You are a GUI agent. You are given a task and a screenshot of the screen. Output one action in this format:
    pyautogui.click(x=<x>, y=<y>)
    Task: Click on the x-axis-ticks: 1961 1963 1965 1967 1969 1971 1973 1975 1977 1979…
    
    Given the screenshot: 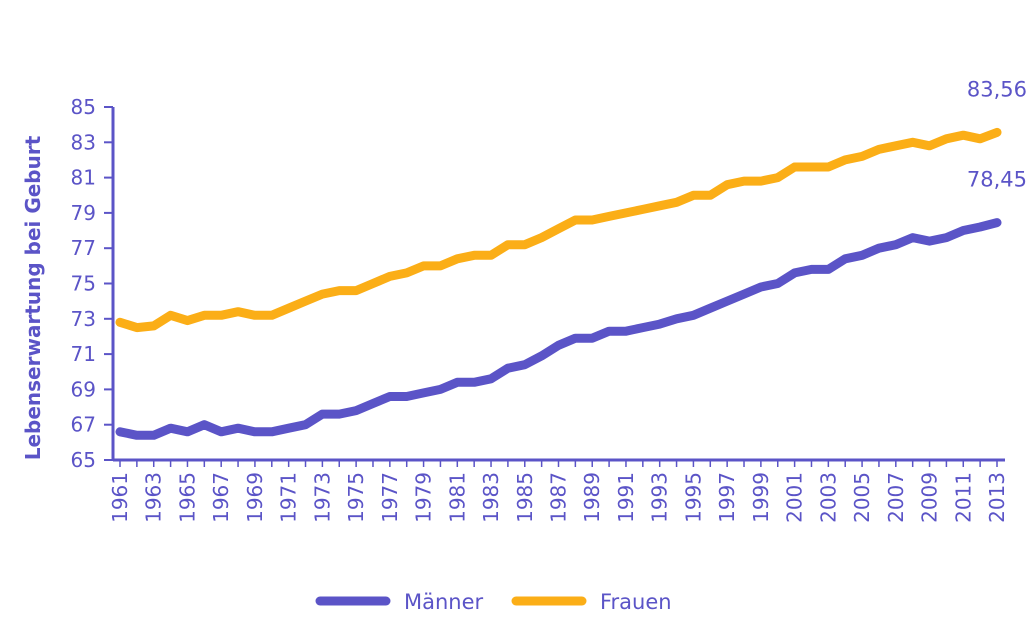 What is the action you would take?
    pyautogui.click(x=558, y=491)
    